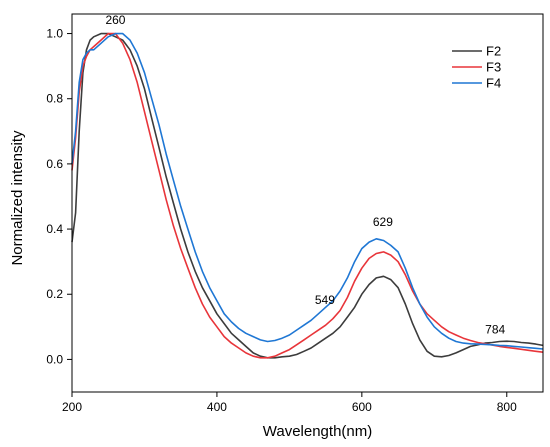  I want to click on y-tick-label: 0.4, so click(54, 229).